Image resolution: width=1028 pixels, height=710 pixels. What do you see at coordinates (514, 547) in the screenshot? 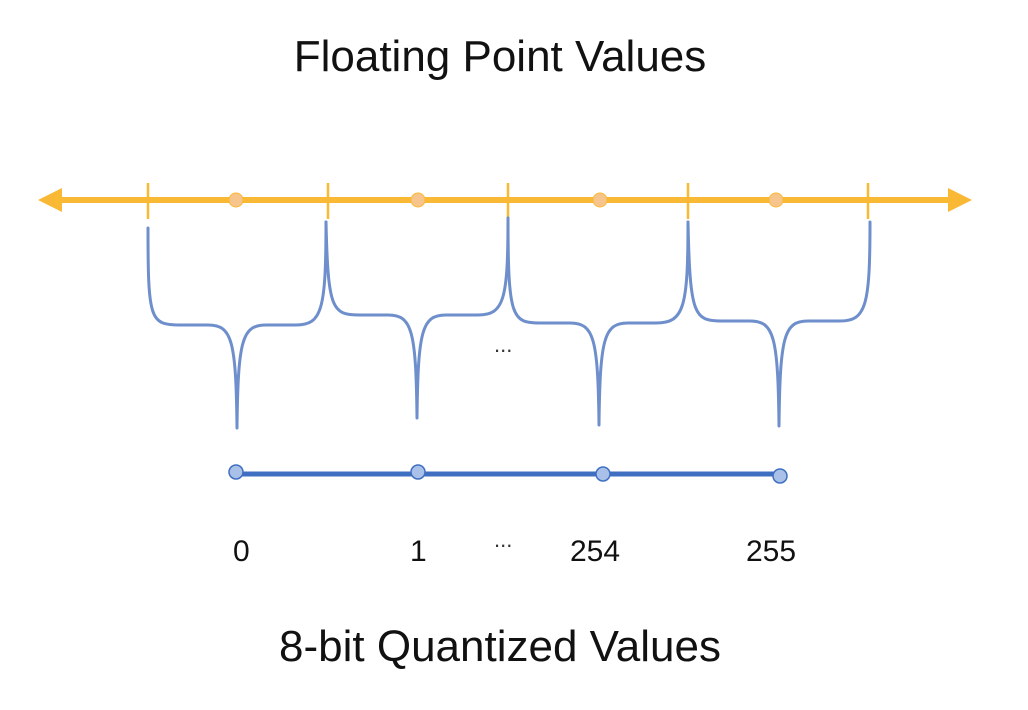
I see `quantized-labels: 0 1 ... 254 255` at bounding box center [514, 547].